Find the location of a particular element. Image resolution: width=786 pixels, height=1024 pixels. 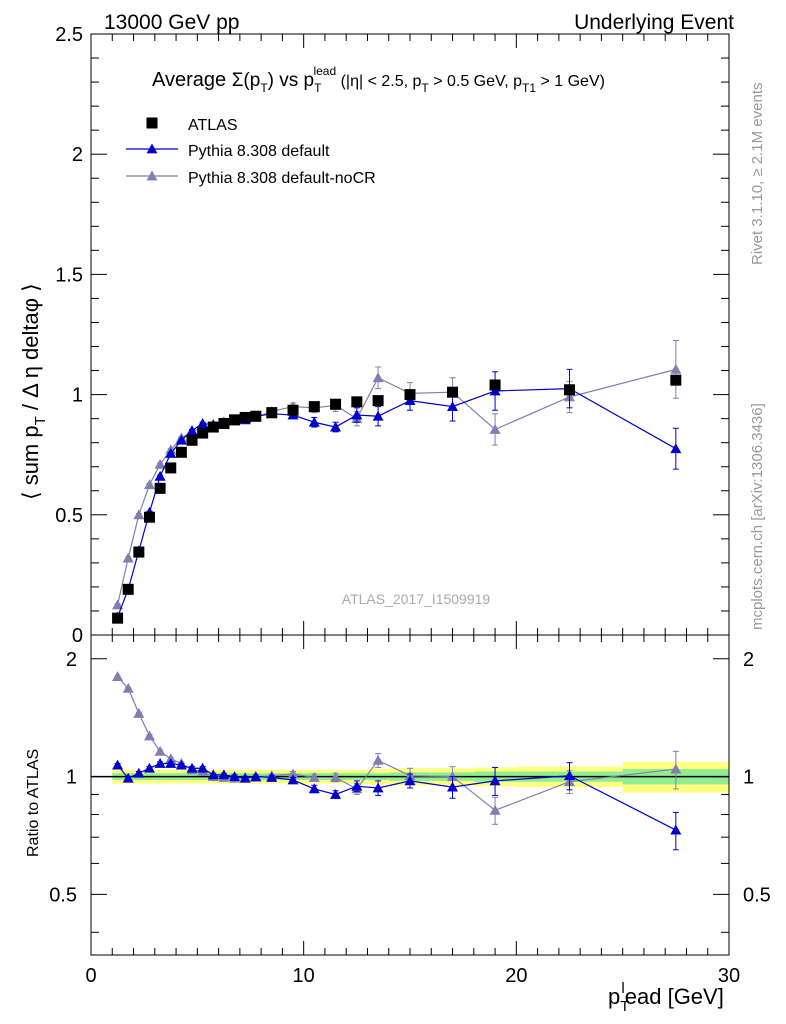

y-tick-label-right: 1 is located at coordinates (748, 778).